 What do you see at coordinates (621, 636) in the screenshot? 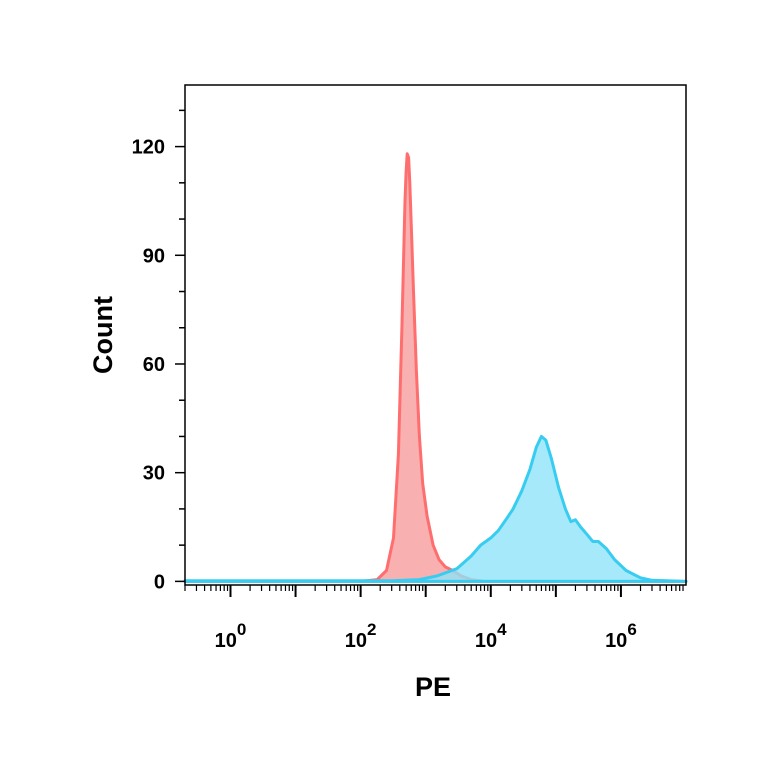
I see `x-tick-label: 10⁶` at bounding box center [621, 636].